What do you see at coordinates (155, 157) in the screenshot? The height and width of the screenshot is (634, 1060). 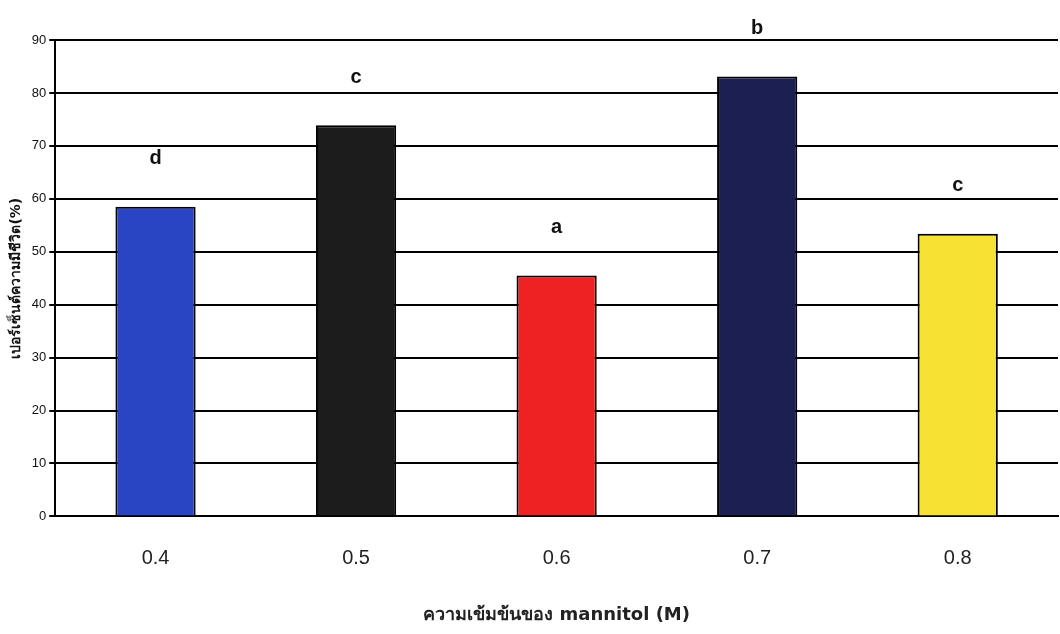 I see `annotation: d` at bounding box center [155, 157].